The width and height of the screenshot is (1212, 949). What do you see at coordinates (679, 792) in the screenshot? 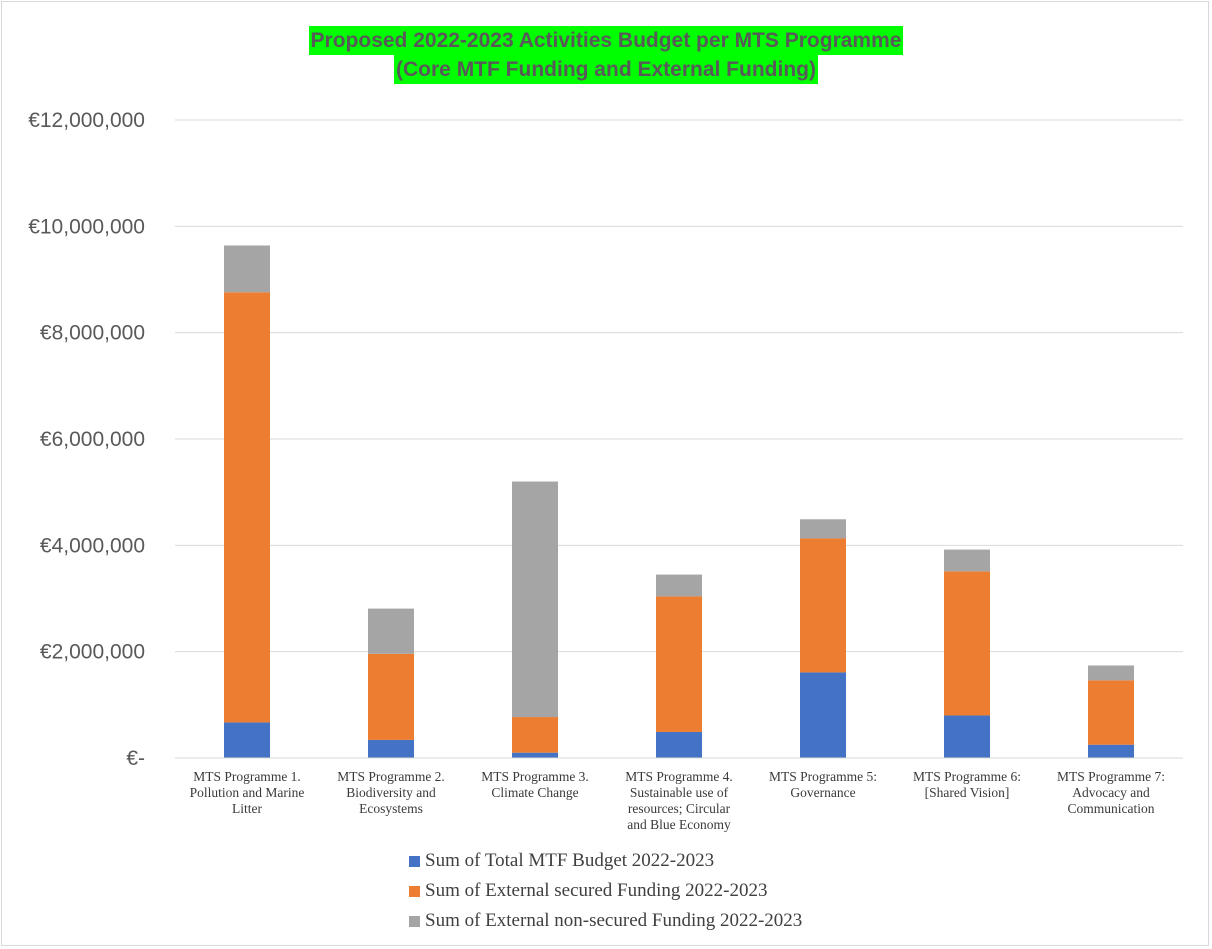
I see `x-tick-label-line: Sustainable use of` at bounding box center [679, 792].